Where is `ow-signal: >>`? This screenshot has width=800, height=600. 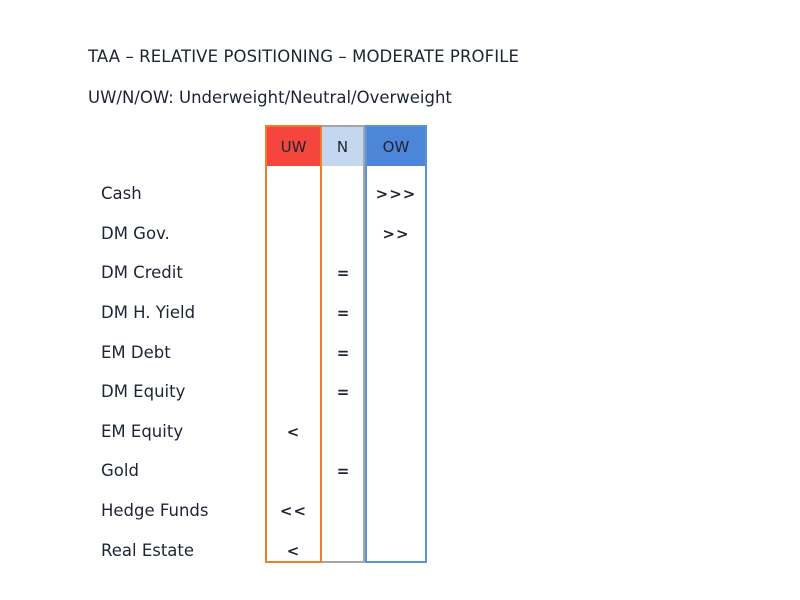
ow-signal: >> is located at coordinates (396, 234).